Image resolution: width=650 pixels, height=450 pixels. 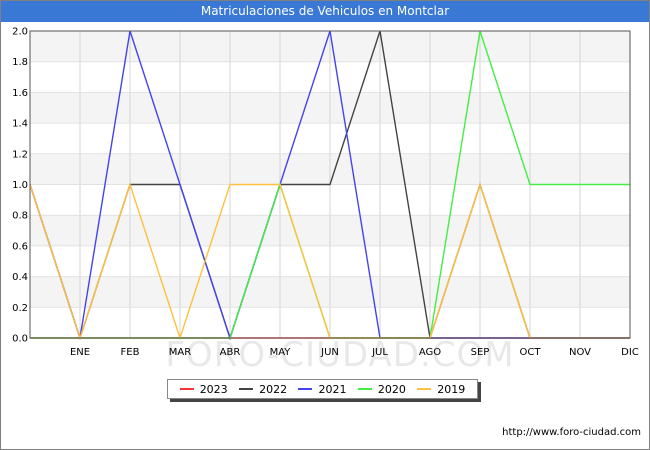 I want to click on y-tick-labels: 0.0 0.2 0.4 0.6 0.8 1.0 1.2 1.4 1.6 1.8 2.0, so click(x=20, y=186).